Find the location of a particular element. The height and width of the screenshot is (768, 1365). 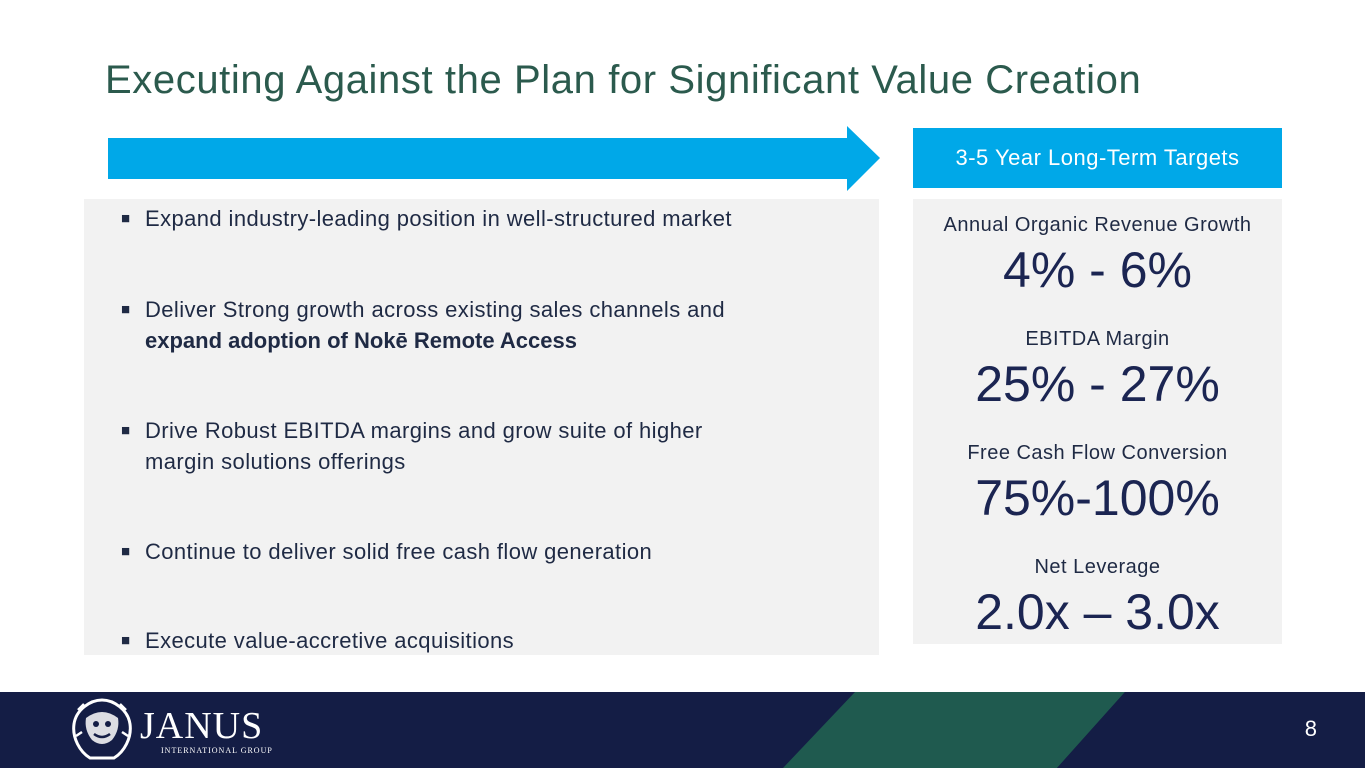

metric-value: 25% - 27% is located at coordinates (1097, 384).